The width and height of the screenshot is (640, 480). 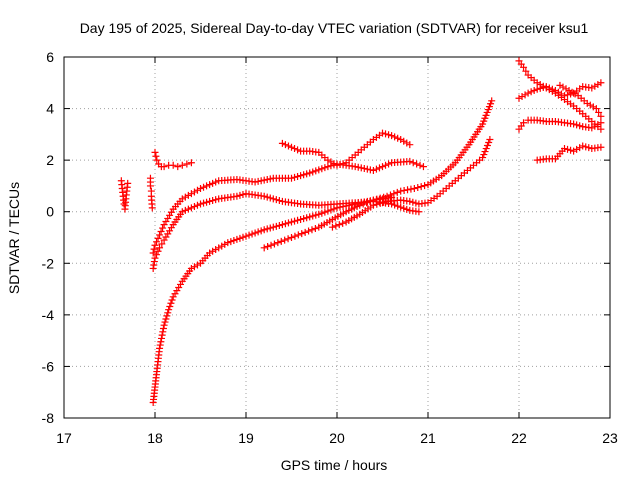 I want to click on x-tick-label: 23, so click(x=610, y=438).